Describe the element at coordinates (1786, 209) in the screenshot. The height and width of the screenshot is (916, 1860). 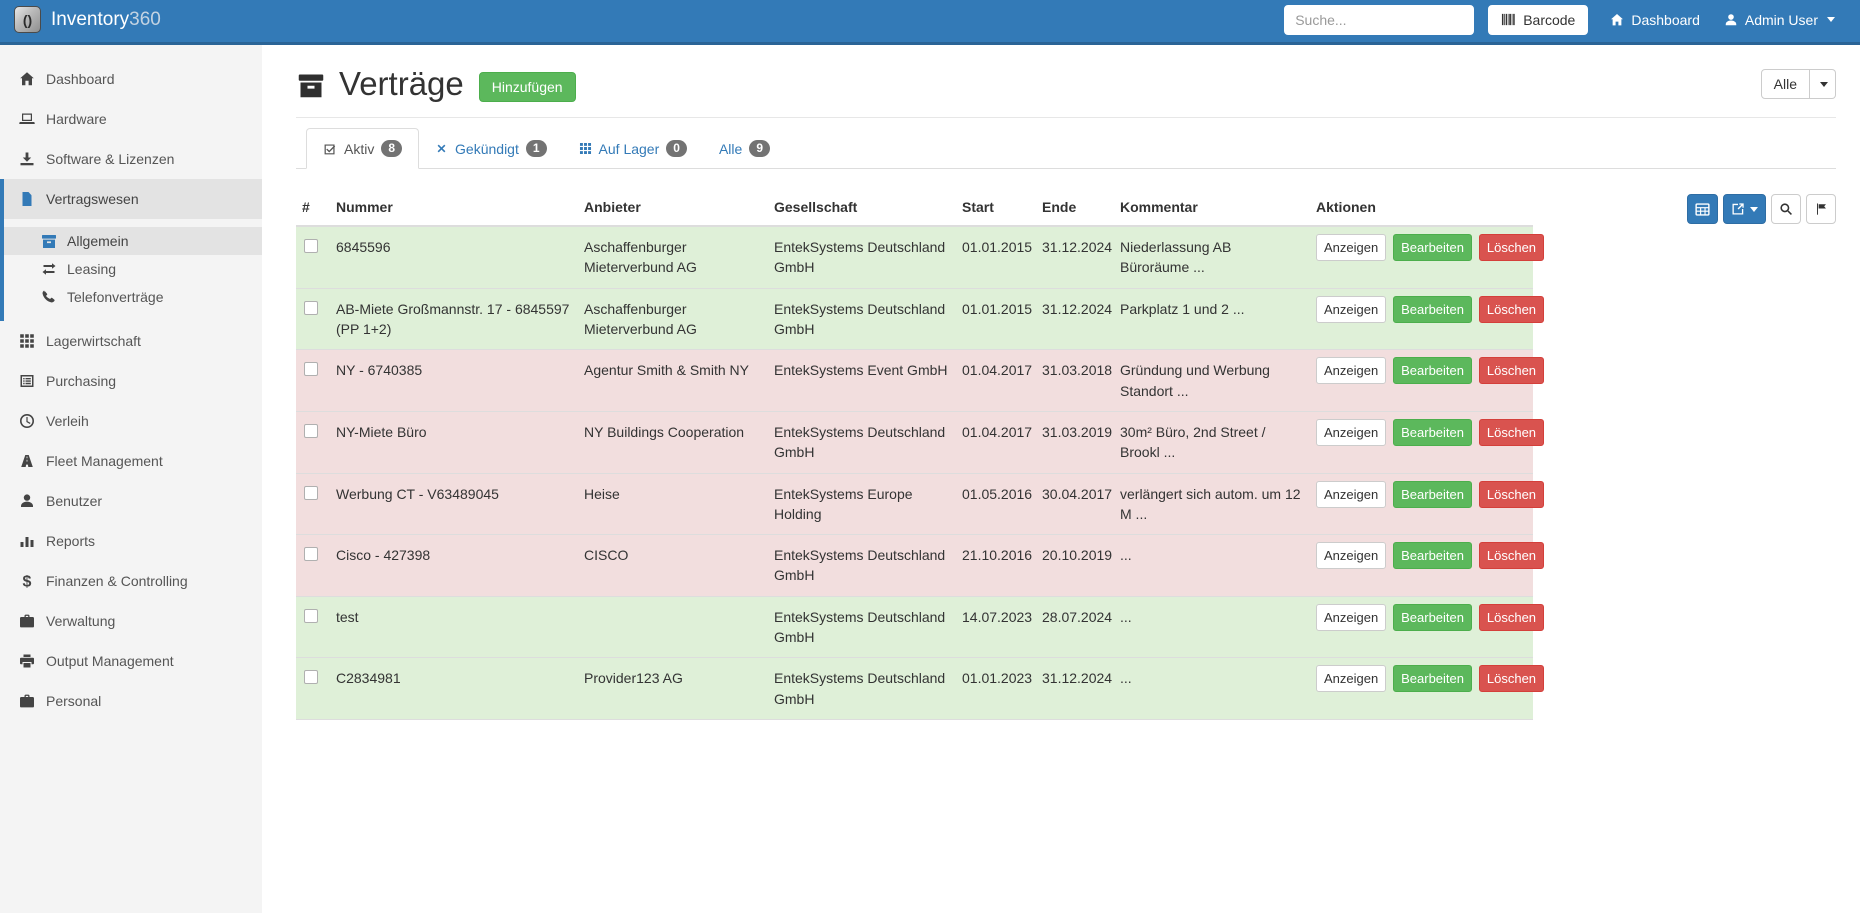
I see `table-search-button` at that location.